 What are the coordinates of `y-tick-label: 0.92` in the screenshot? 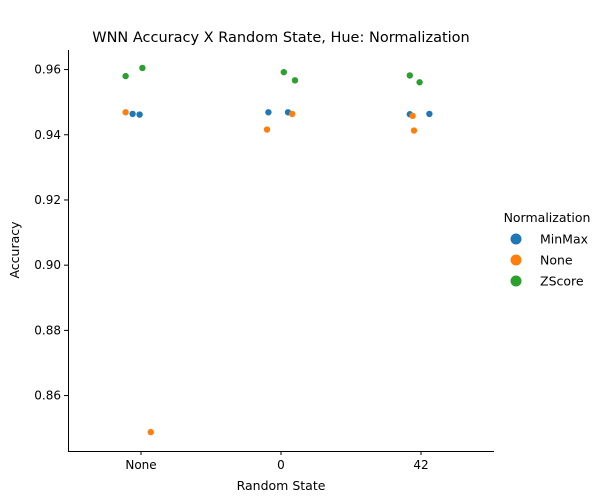 It's located at (47, 200).